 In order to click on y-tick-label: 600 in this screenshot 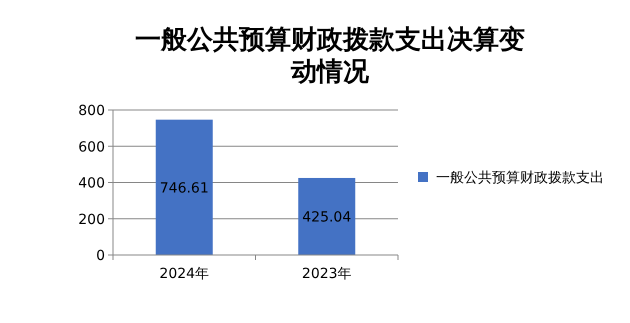, I will do `click(91, 147)`.